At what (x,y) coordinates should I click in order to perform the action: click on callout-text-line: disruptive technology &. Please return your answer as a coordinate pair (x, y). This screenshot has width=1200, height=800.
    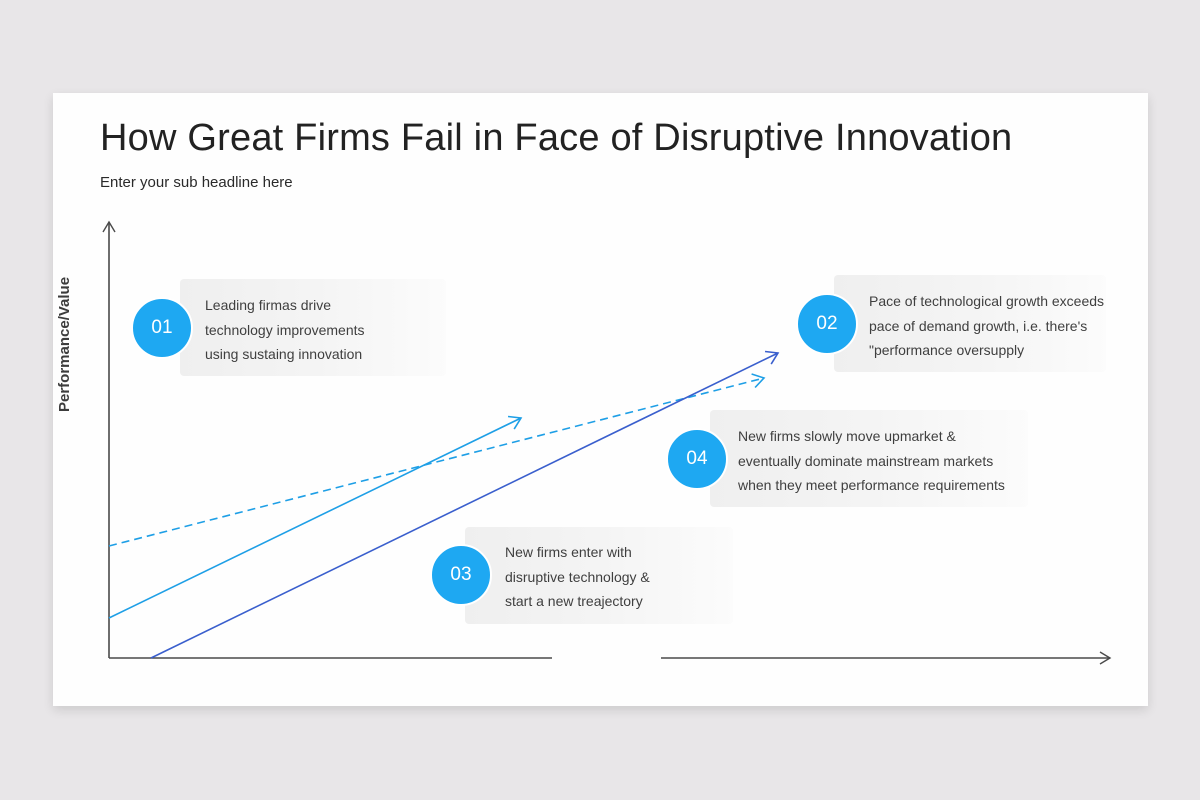
    Looking at the image, I should click on (577, 576).